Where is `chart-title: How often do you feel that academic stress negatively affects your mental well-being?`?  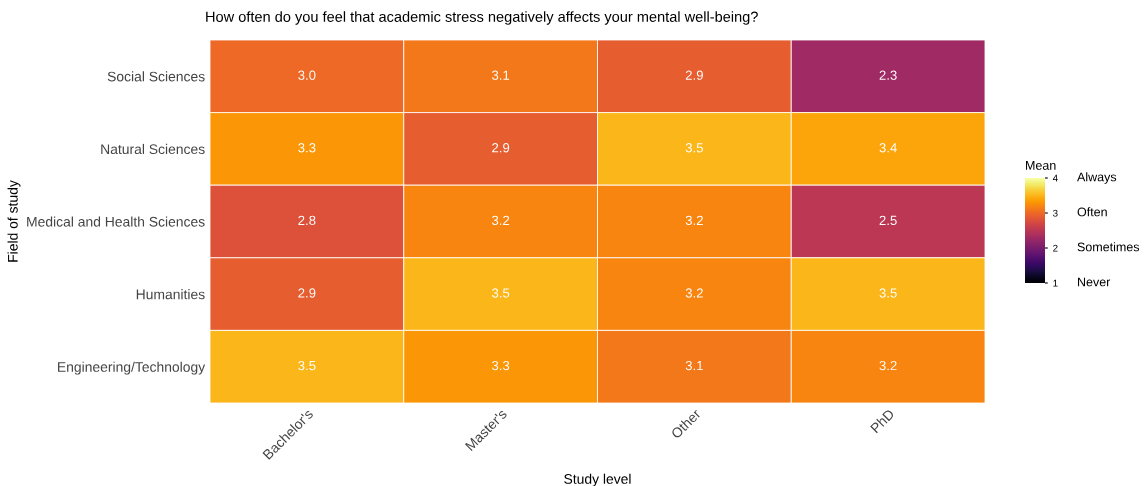 chart-title: How often do you feel that academic stress negatively affects your mental well-being? is located at coordinates (482, 18).